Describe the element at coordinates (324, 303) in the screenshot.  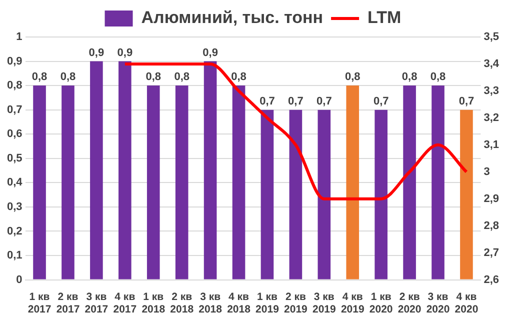
I see `x-tick-label: 3 кв 2019` at that location.